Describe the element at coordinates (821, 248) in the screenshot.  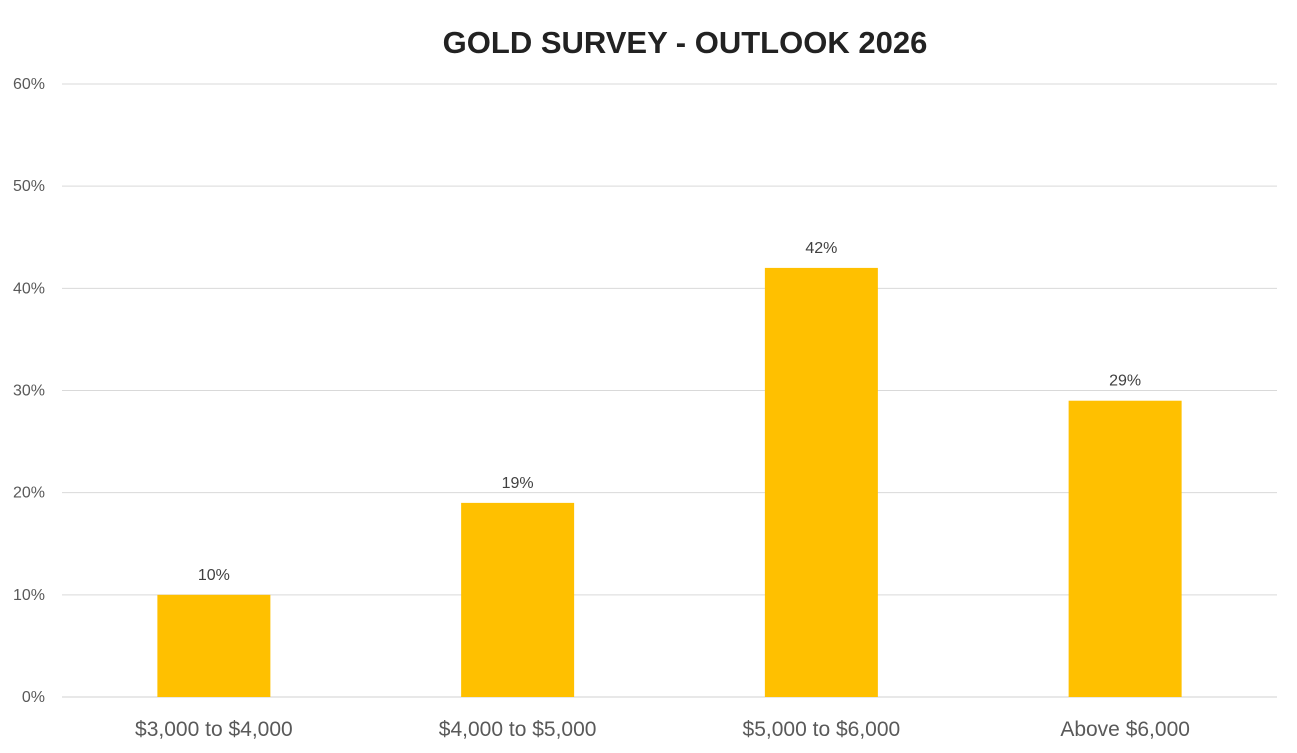
I see `data-label: 42%` at that location.